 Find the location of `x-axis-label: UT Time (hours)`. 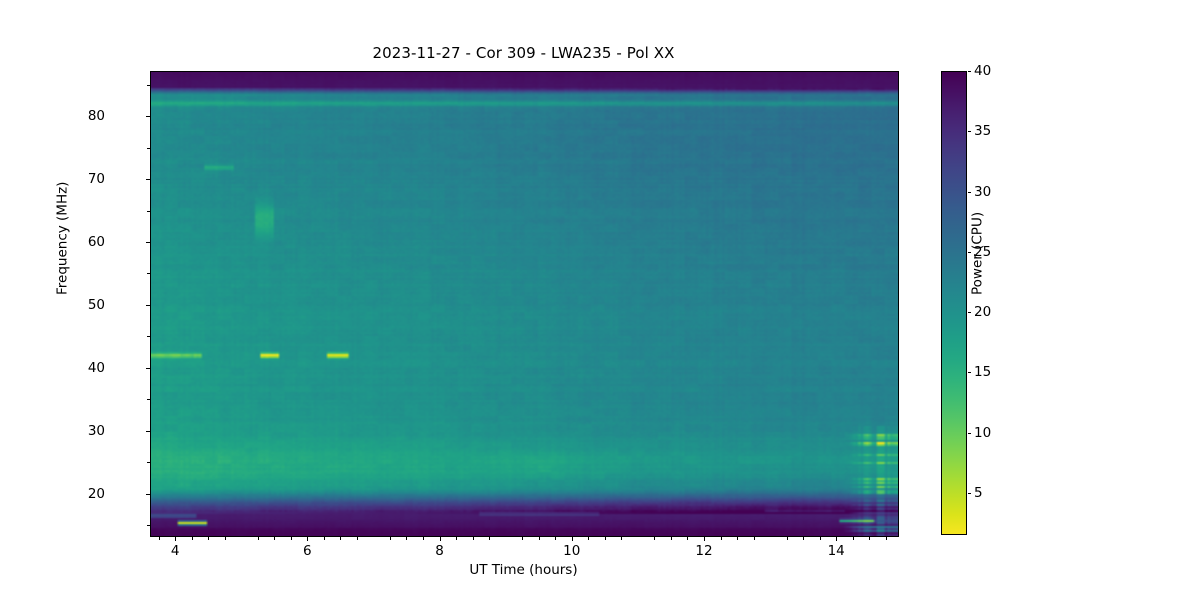

x-axis-label: UT Time (hours) is located at coordinates (523, 570).